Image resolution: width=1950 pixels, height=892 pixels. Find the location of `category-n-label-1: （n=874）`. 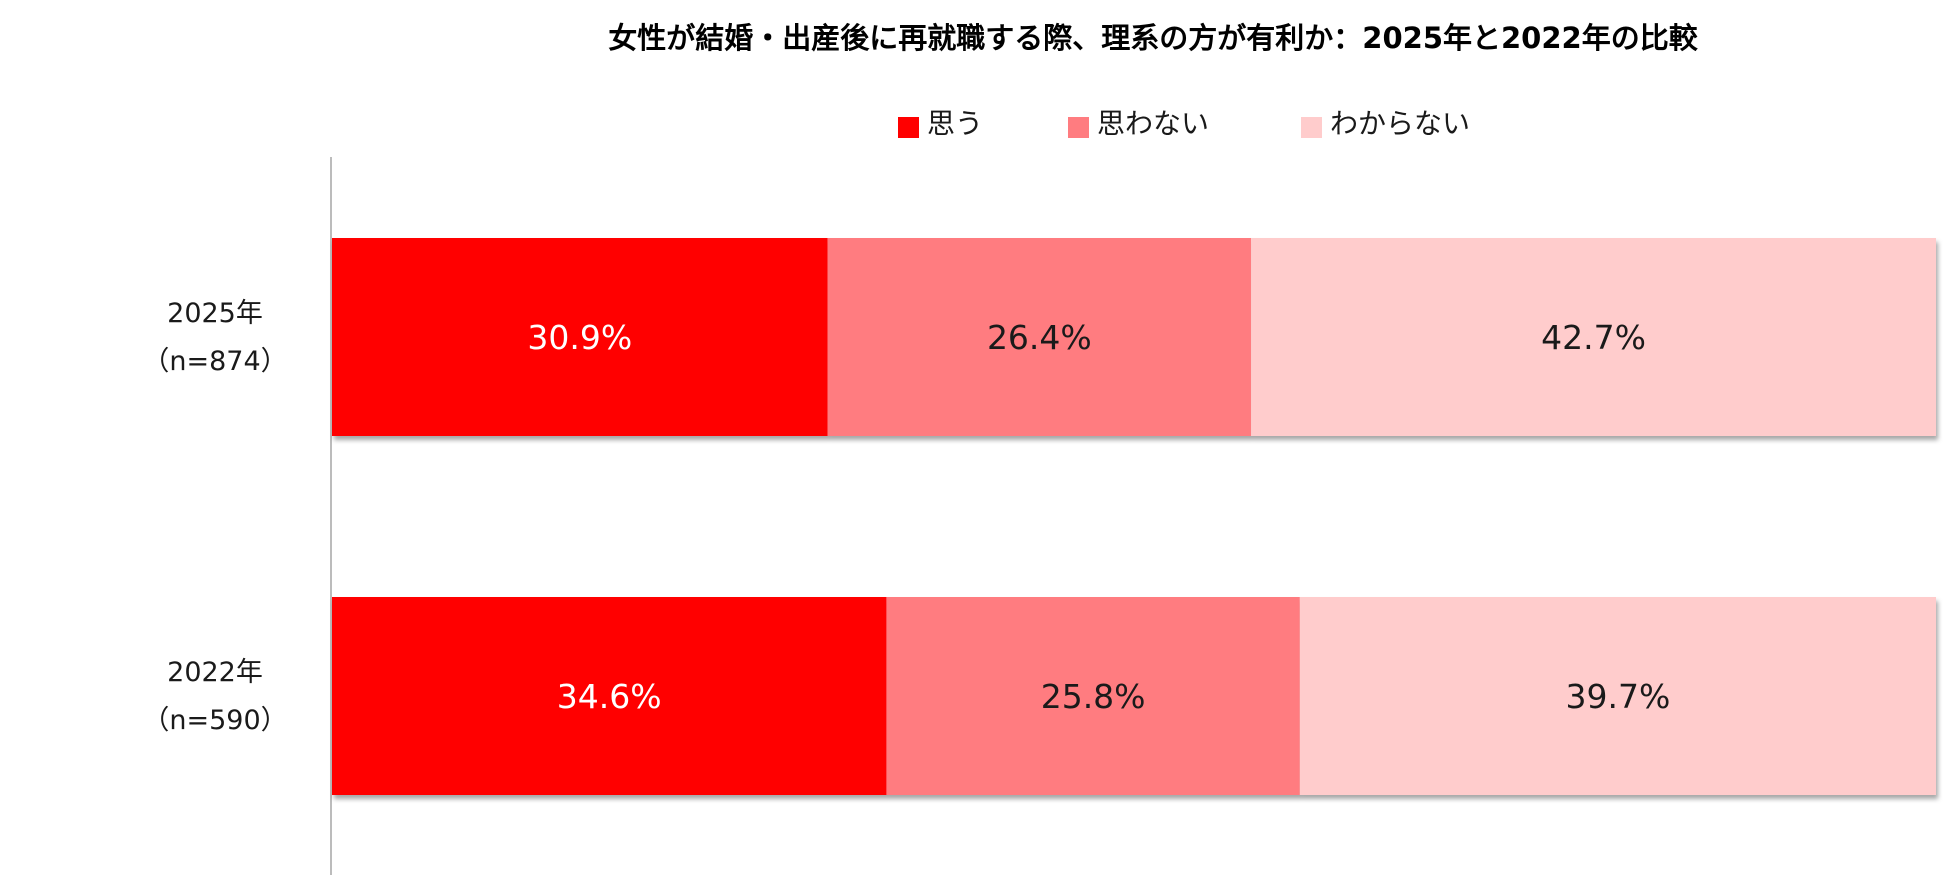

category-n-label-1: （n=874） is located at coordinates (214, 361).